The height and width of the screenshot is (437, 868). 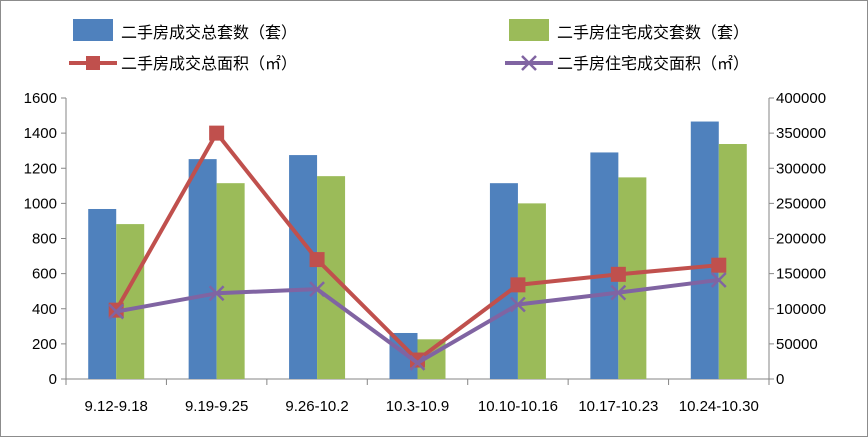 What do you see at coordinates (801, 274) in the screenshot?
I see `right-tick-label: 150000` at bounding box center [801, 274].